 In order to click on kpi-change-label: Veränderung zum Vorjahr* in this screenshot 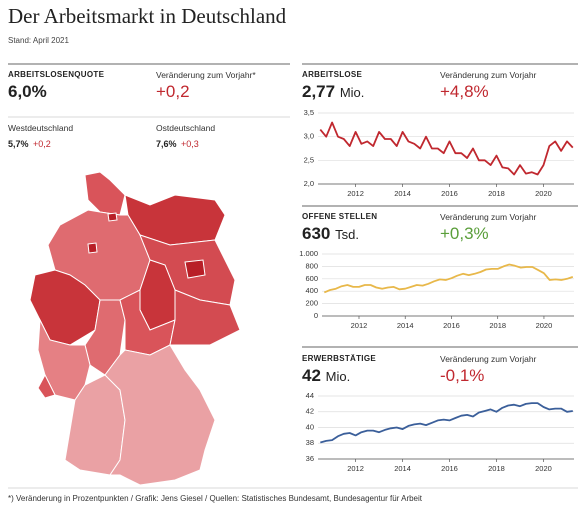, I will do `click(206, 75)`.